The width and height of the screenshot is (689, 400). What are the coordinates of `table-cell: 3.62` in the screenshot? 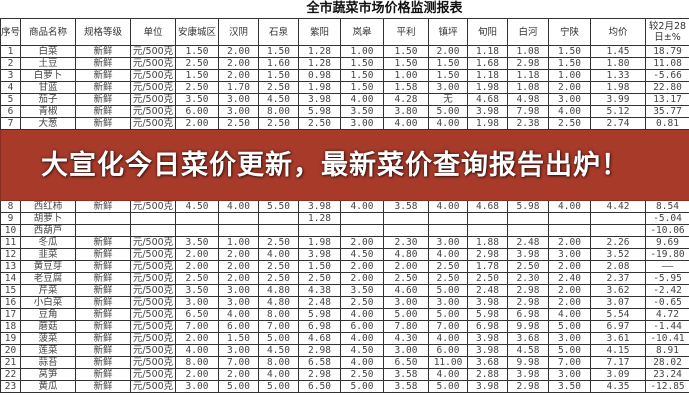 It's located at (618, 290).